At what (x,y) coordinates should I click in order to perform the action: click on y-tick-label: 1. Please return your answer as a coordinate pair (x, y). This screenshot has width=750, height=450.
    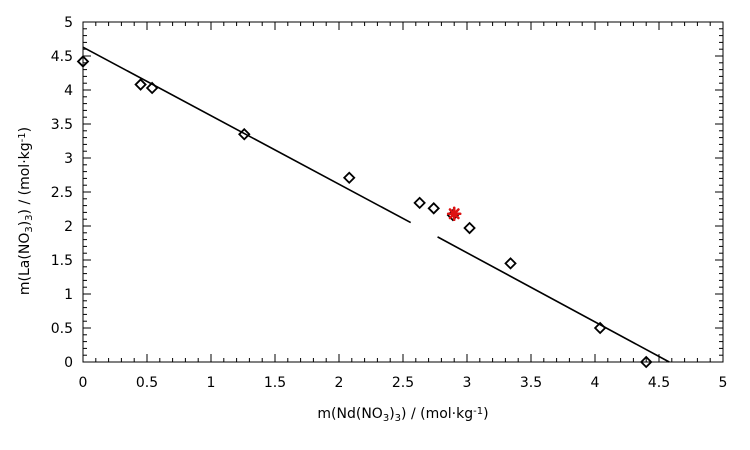
    Looking at the image, I should click on (68, 295).